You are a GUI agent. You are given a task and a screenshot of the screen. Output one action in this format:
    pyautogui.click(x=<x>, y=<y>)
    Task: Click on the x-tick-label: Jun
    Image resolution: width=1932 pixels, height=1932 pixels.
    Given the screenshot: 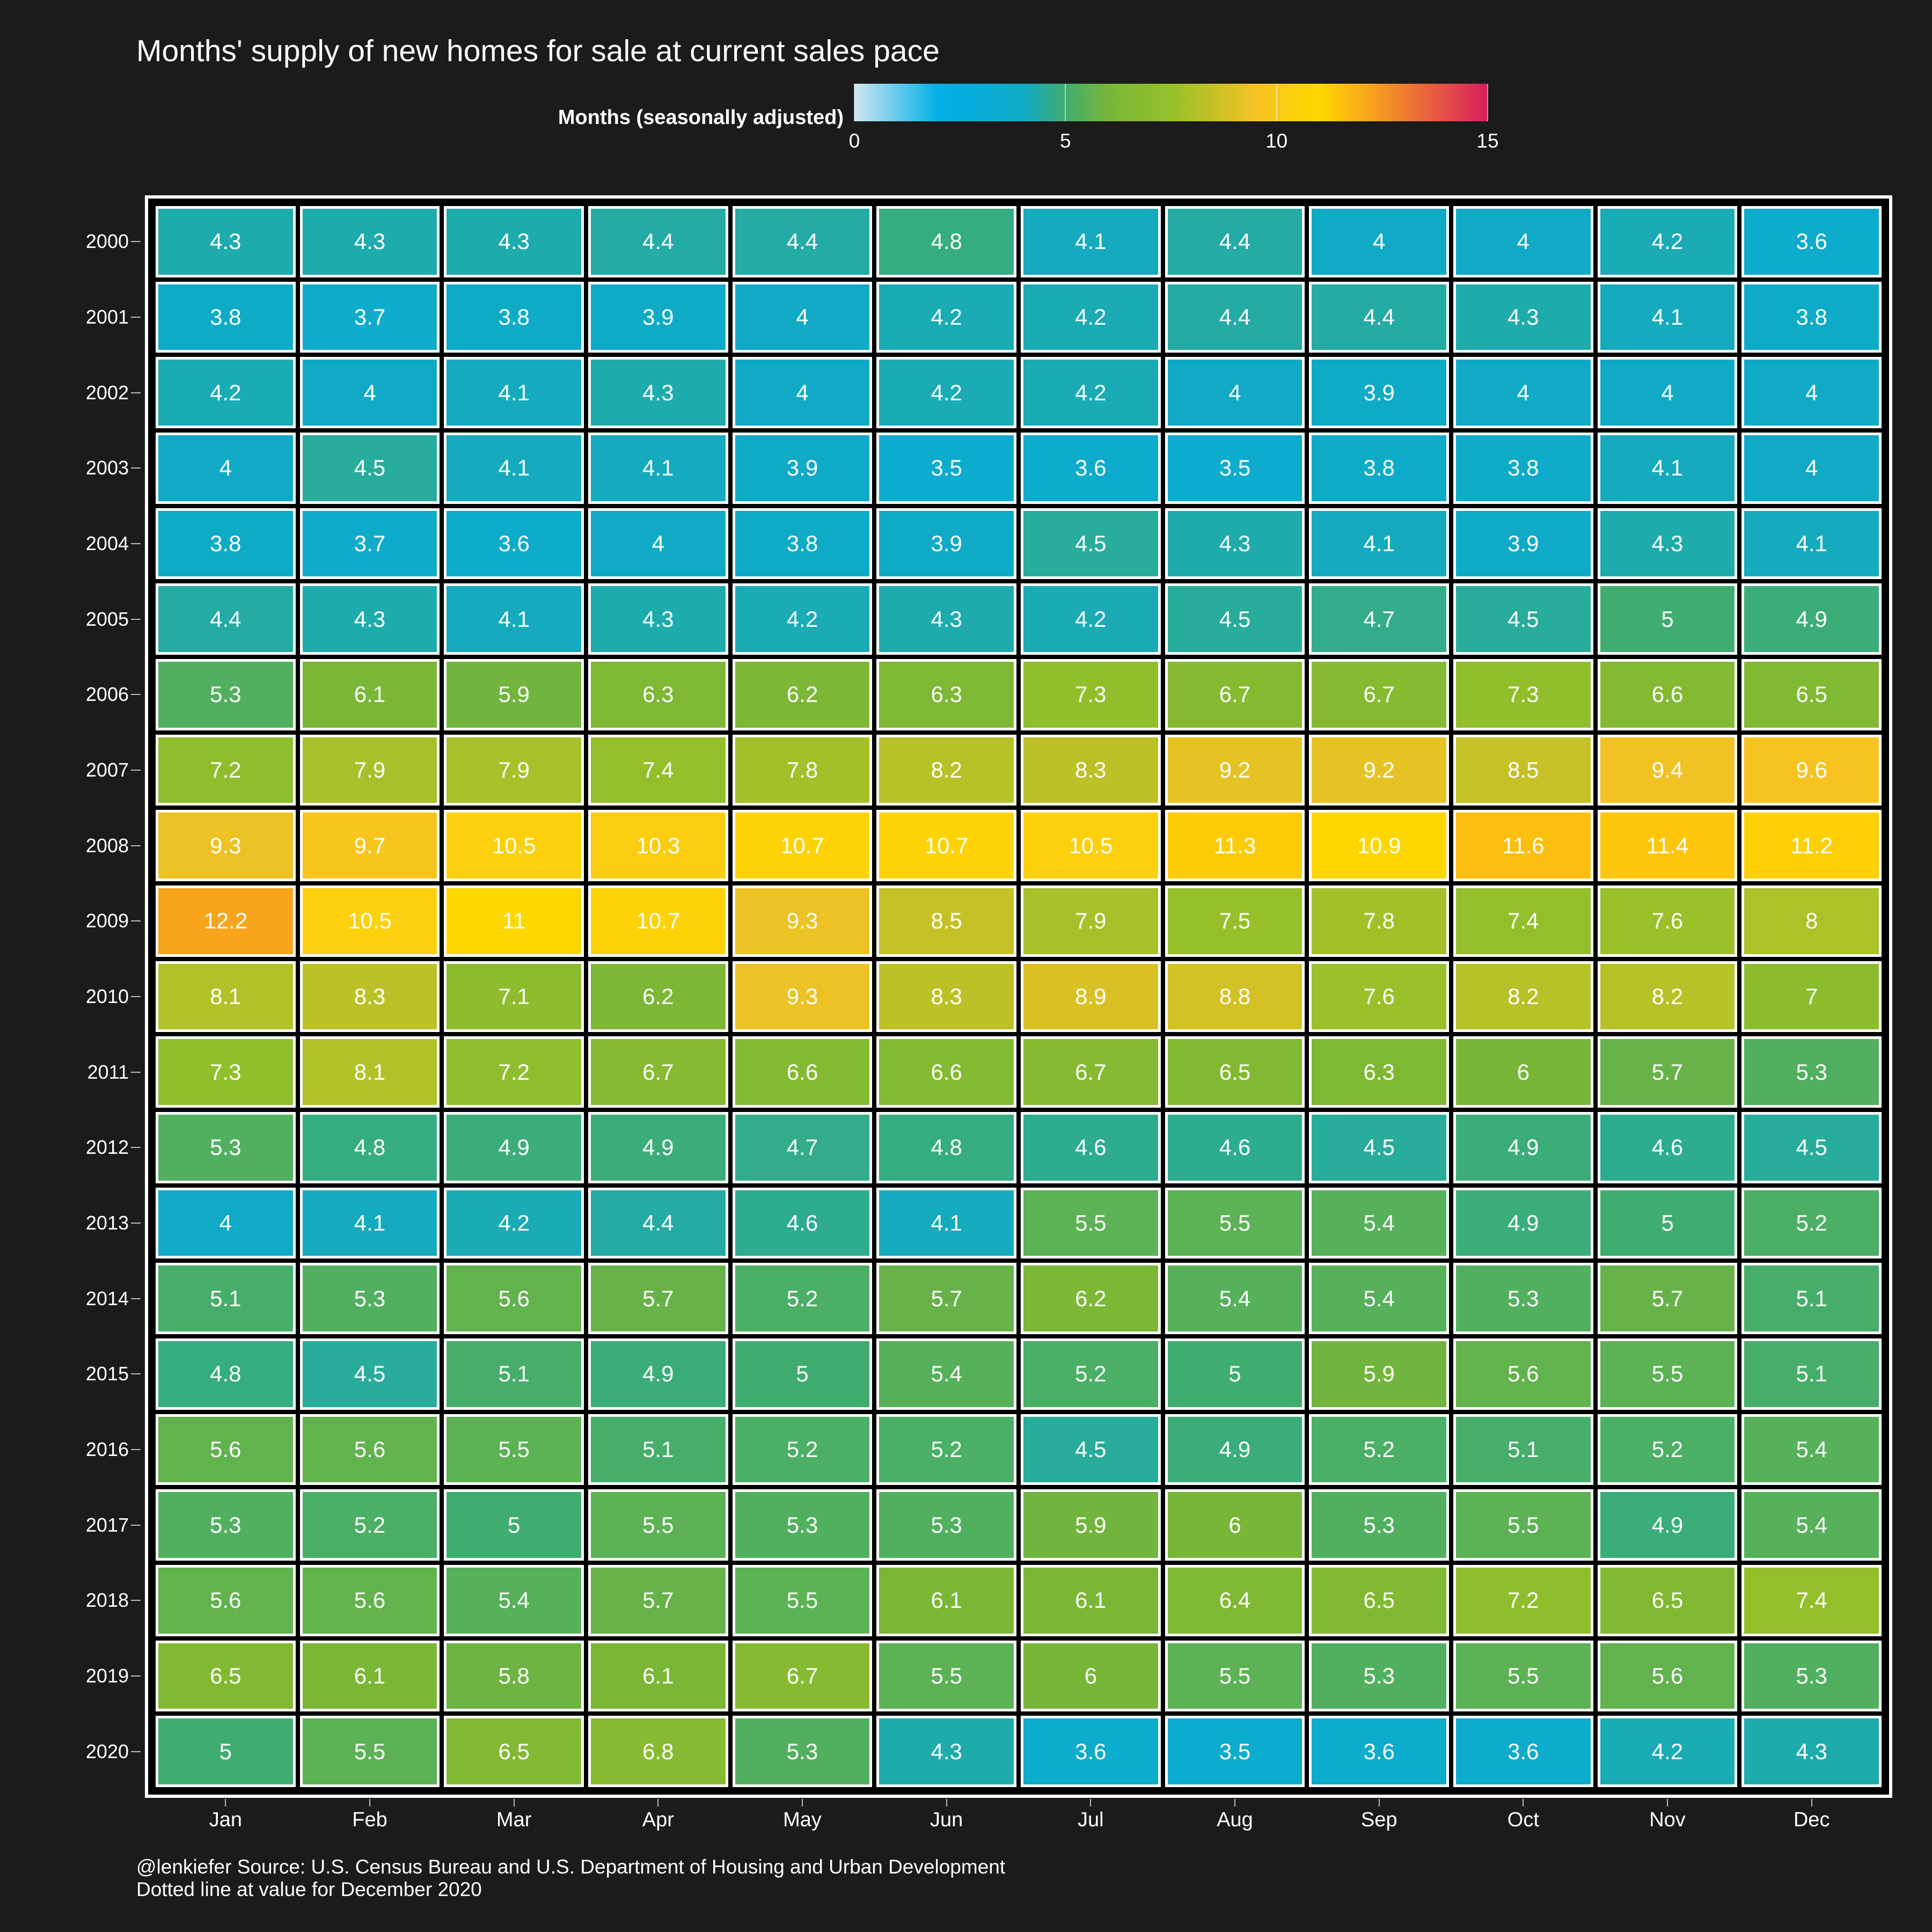 What is the action you would take?
    pyautogui.click(x=946, y=1820)
    